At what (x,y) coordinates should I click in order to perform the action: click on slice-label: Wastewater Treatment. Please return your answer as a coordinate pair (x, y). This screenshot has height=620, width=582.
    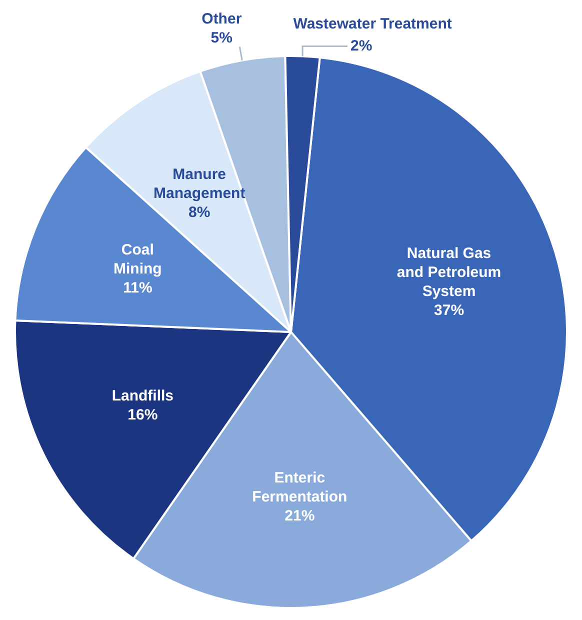
    Looking at the image, I should click on (372, 23).